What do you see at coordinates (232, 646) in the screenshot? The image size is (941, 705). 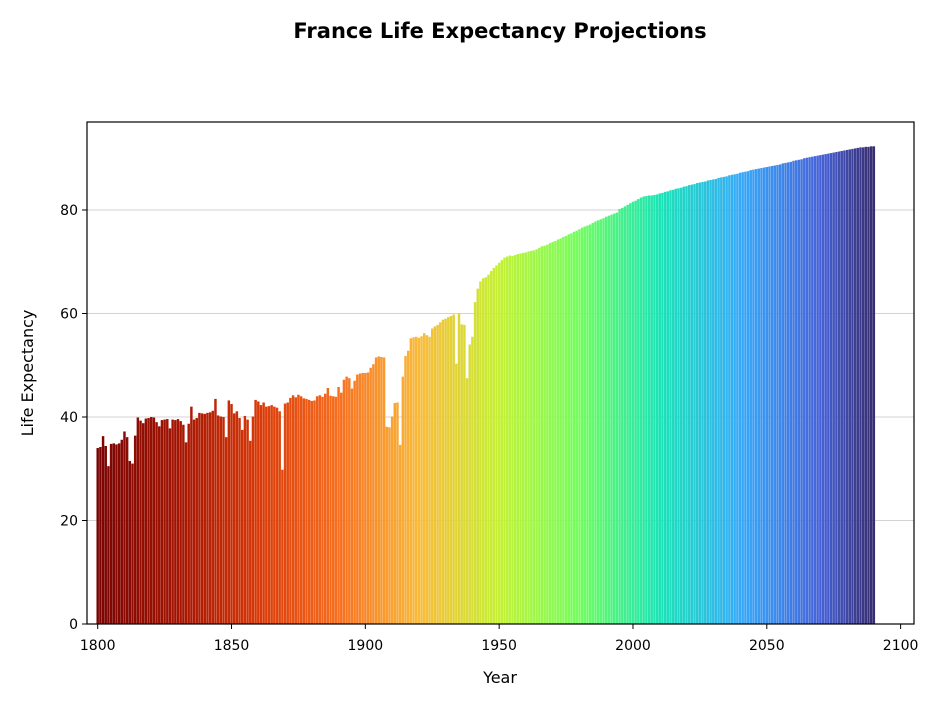 I see `x-tick-label: 1850` at bounding box center [232, 646].